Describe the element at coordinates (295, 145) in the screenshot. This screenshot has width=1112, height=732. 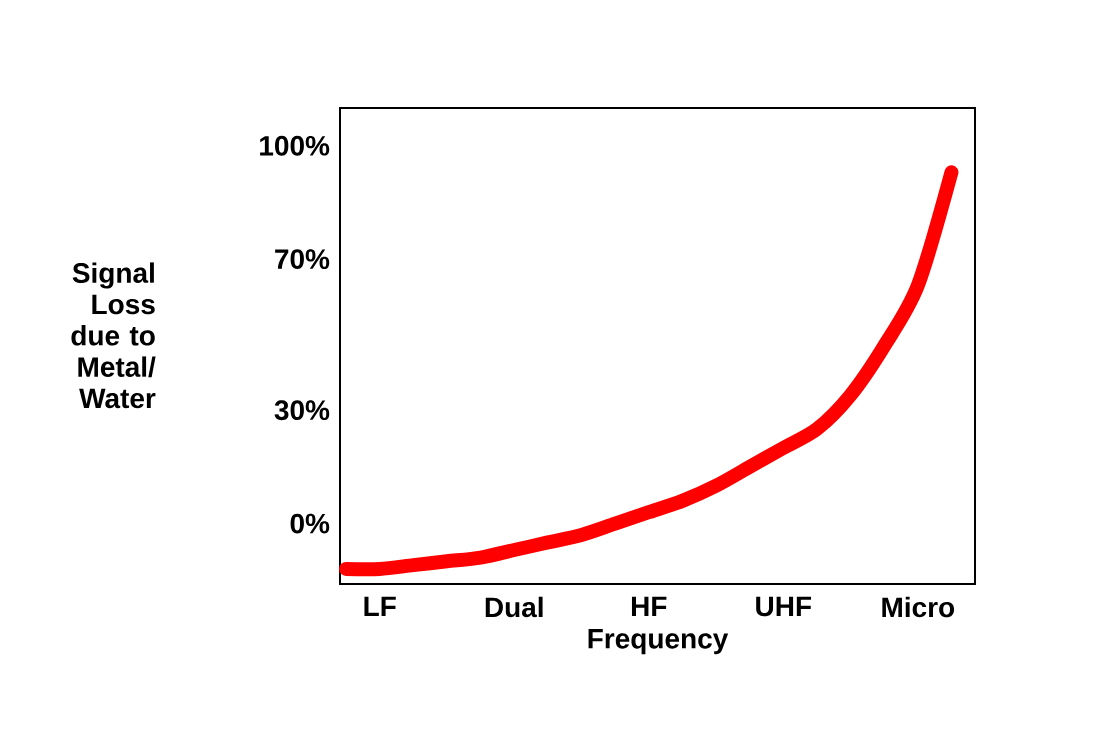
I see `y-tick-label: 100%` at that location.